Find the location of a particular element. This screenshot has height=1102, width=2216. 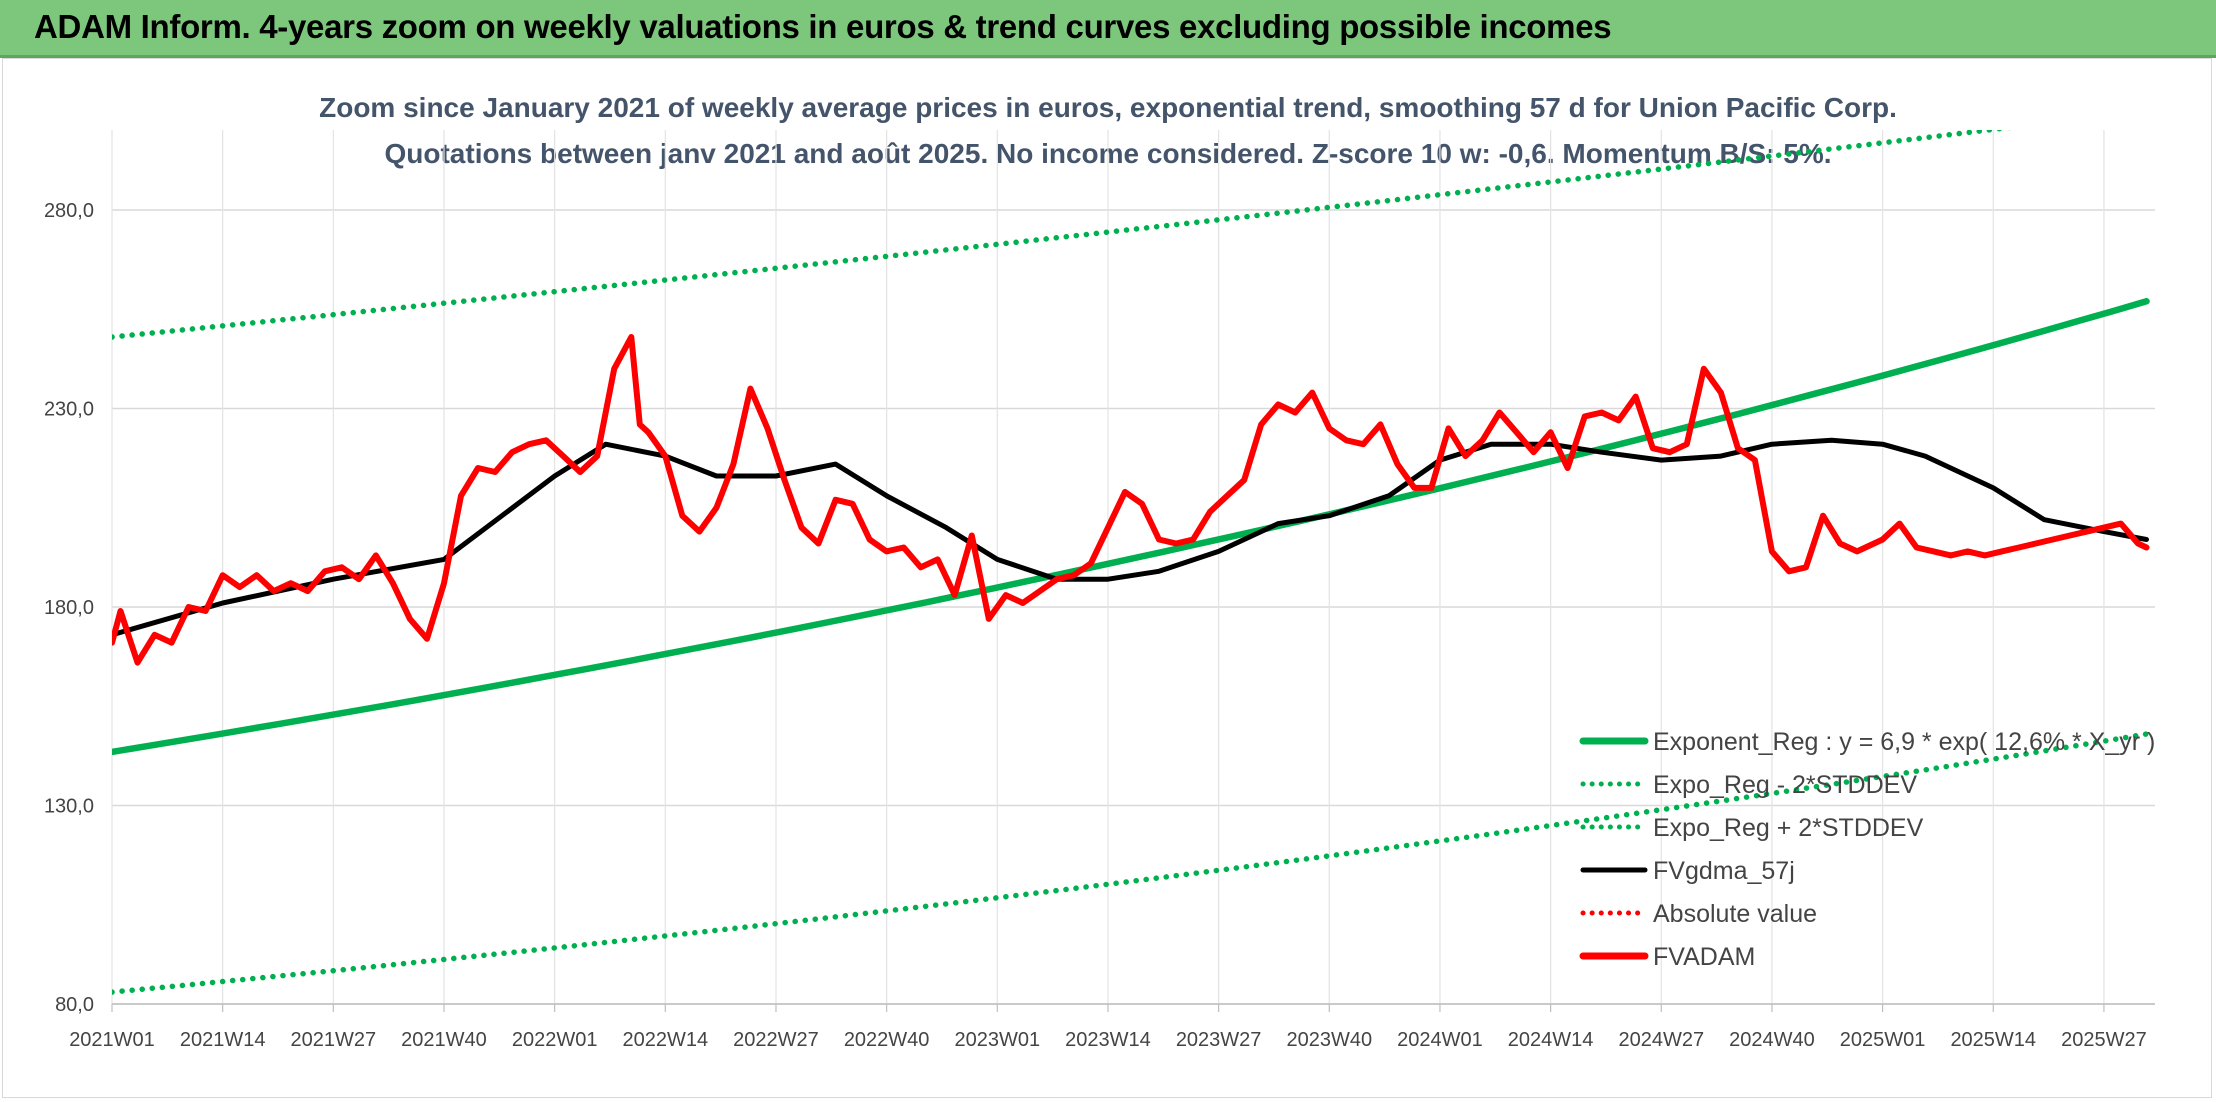

x-tick-label: 2021W40 is located at coordinates (444, 1040).